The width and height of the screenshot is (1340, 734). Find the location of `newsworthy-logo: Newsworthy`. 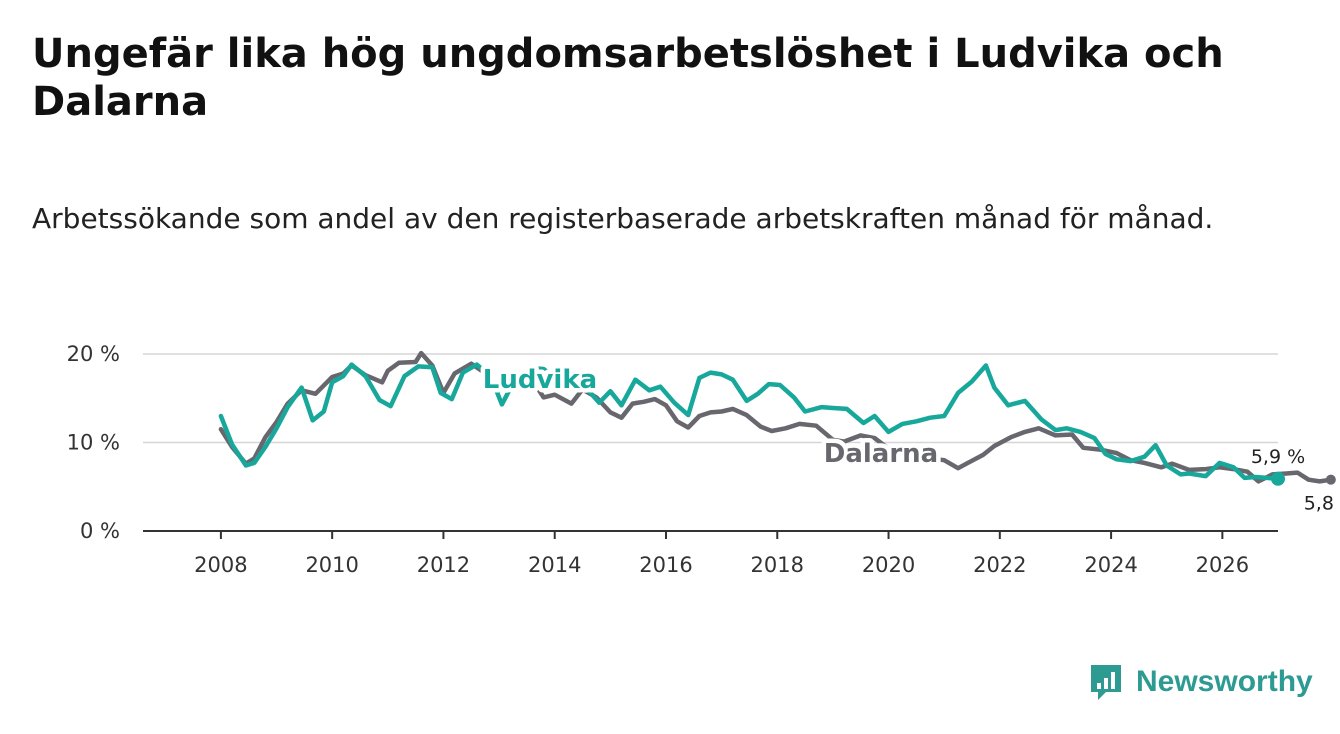

newsworthy-logo: Newsworthy is located at coordinates (1200, 682).